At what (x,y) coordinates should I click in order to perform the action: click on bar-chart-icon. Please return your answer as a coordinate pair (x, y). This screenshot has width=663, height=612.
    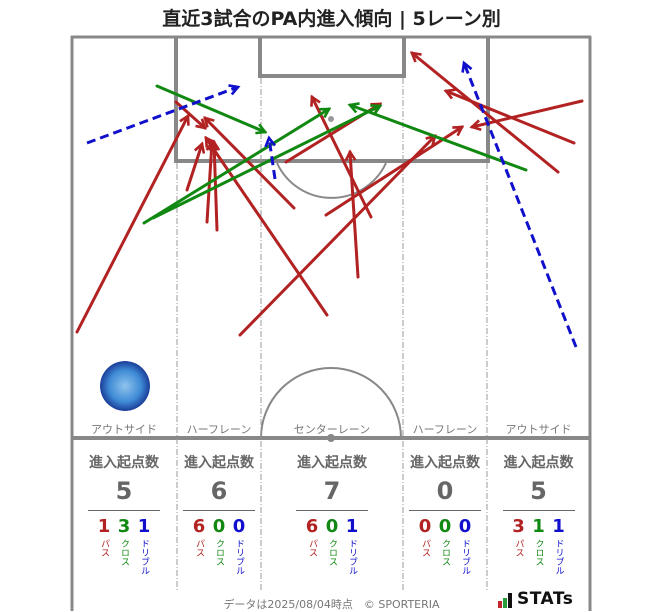
    Looking at the image, I should click on (505, 600).